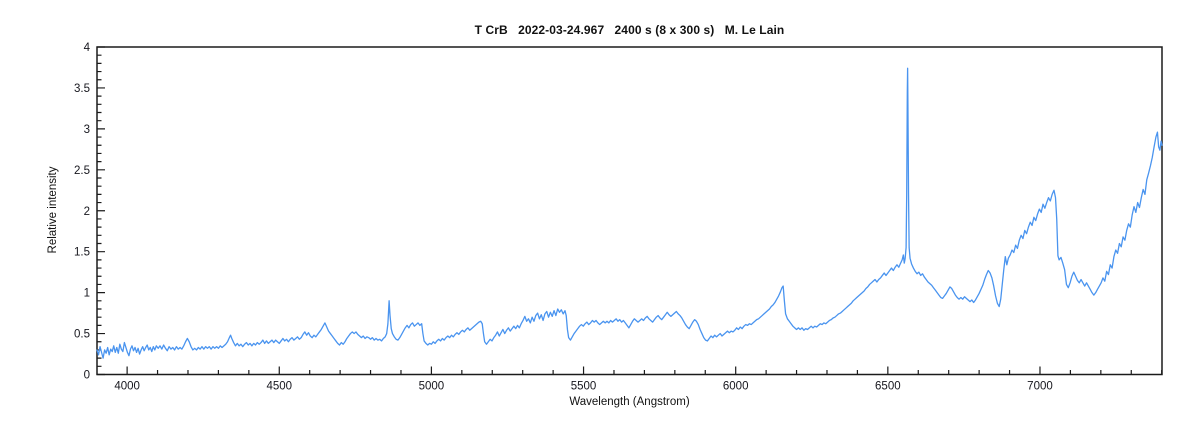 The image size is (1200, 429). I want to click on y-tick-label: 4, so click(87, 48).